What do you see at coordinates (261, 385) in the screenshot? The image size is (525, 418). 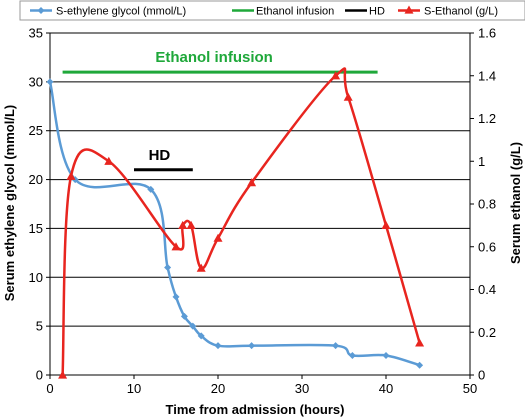 I see `x-axis-ticks: 0 10 20 30 40 50` at bounding box center [261, 385].